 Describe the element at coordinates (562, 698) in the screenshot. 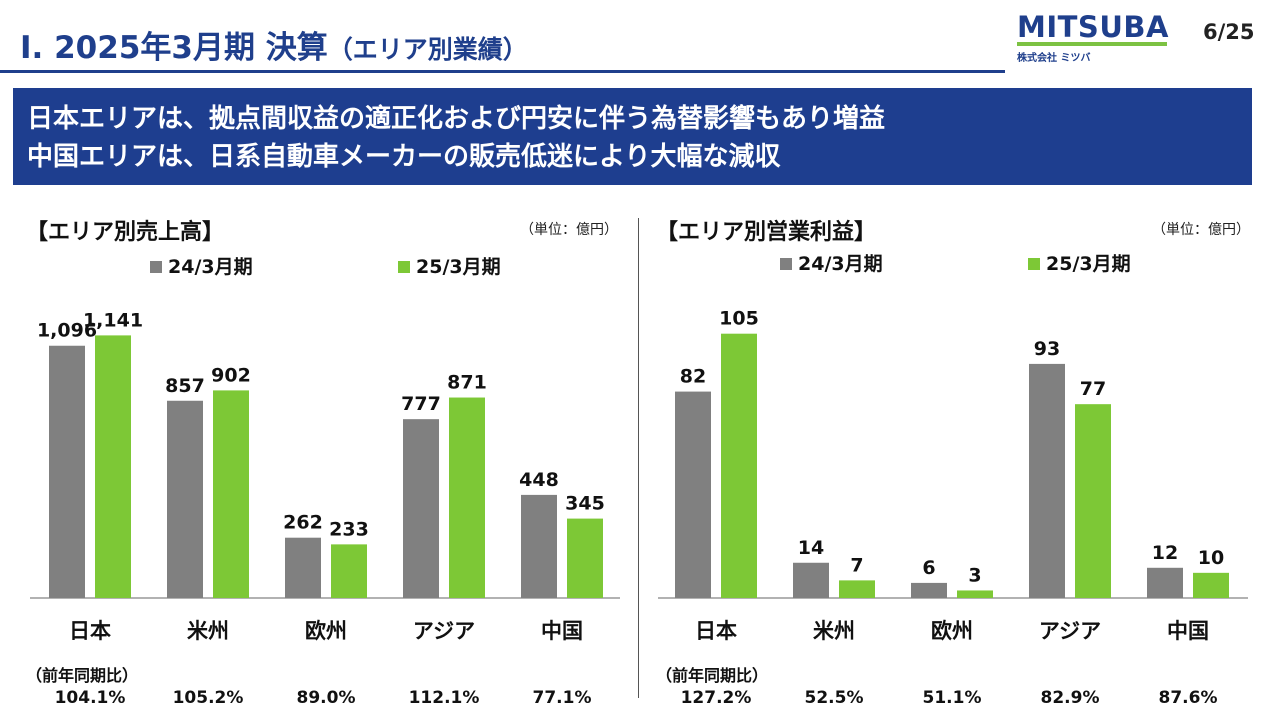

I see `sales-yoy-value: 77.1%` at that location.